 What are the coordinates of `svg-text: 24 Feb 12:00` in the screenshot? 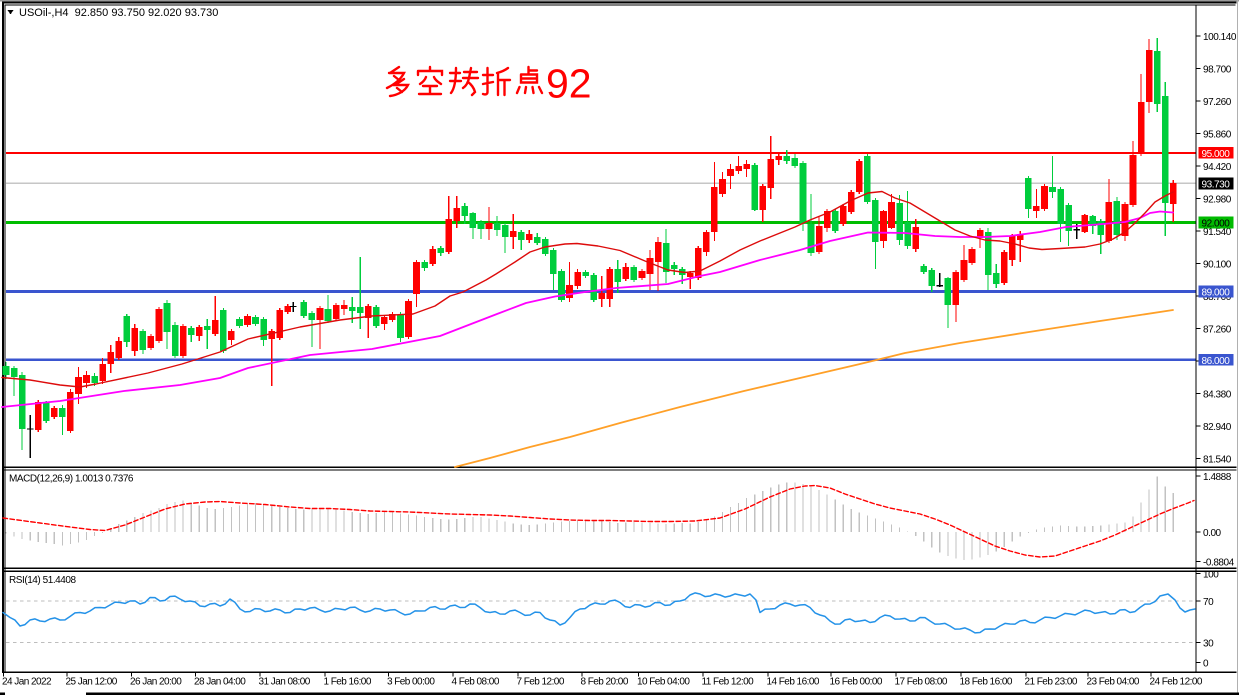 It's located at (1176, 682).